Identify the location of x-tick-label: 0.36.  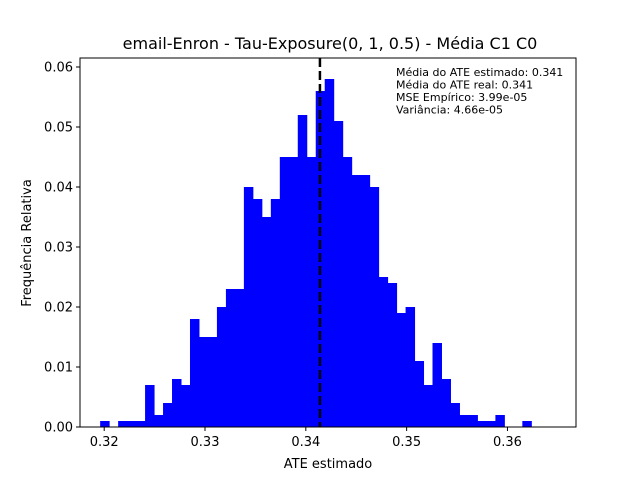
(507, 442).